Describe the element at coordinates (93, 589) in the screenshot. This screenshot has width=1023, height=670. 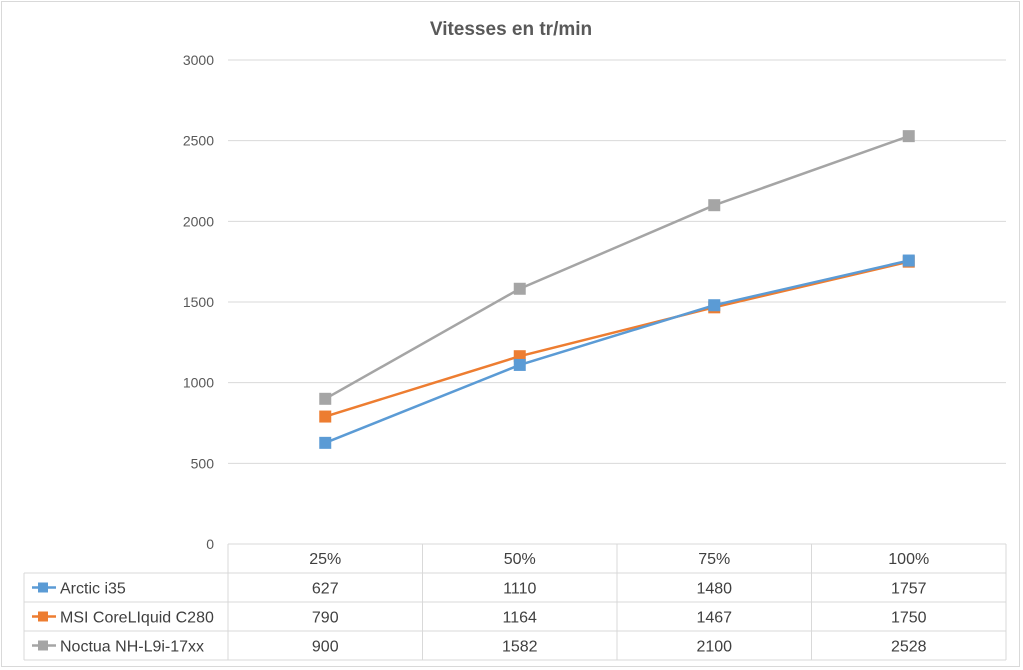
I see `legend-label: Arctic i35` at that location.